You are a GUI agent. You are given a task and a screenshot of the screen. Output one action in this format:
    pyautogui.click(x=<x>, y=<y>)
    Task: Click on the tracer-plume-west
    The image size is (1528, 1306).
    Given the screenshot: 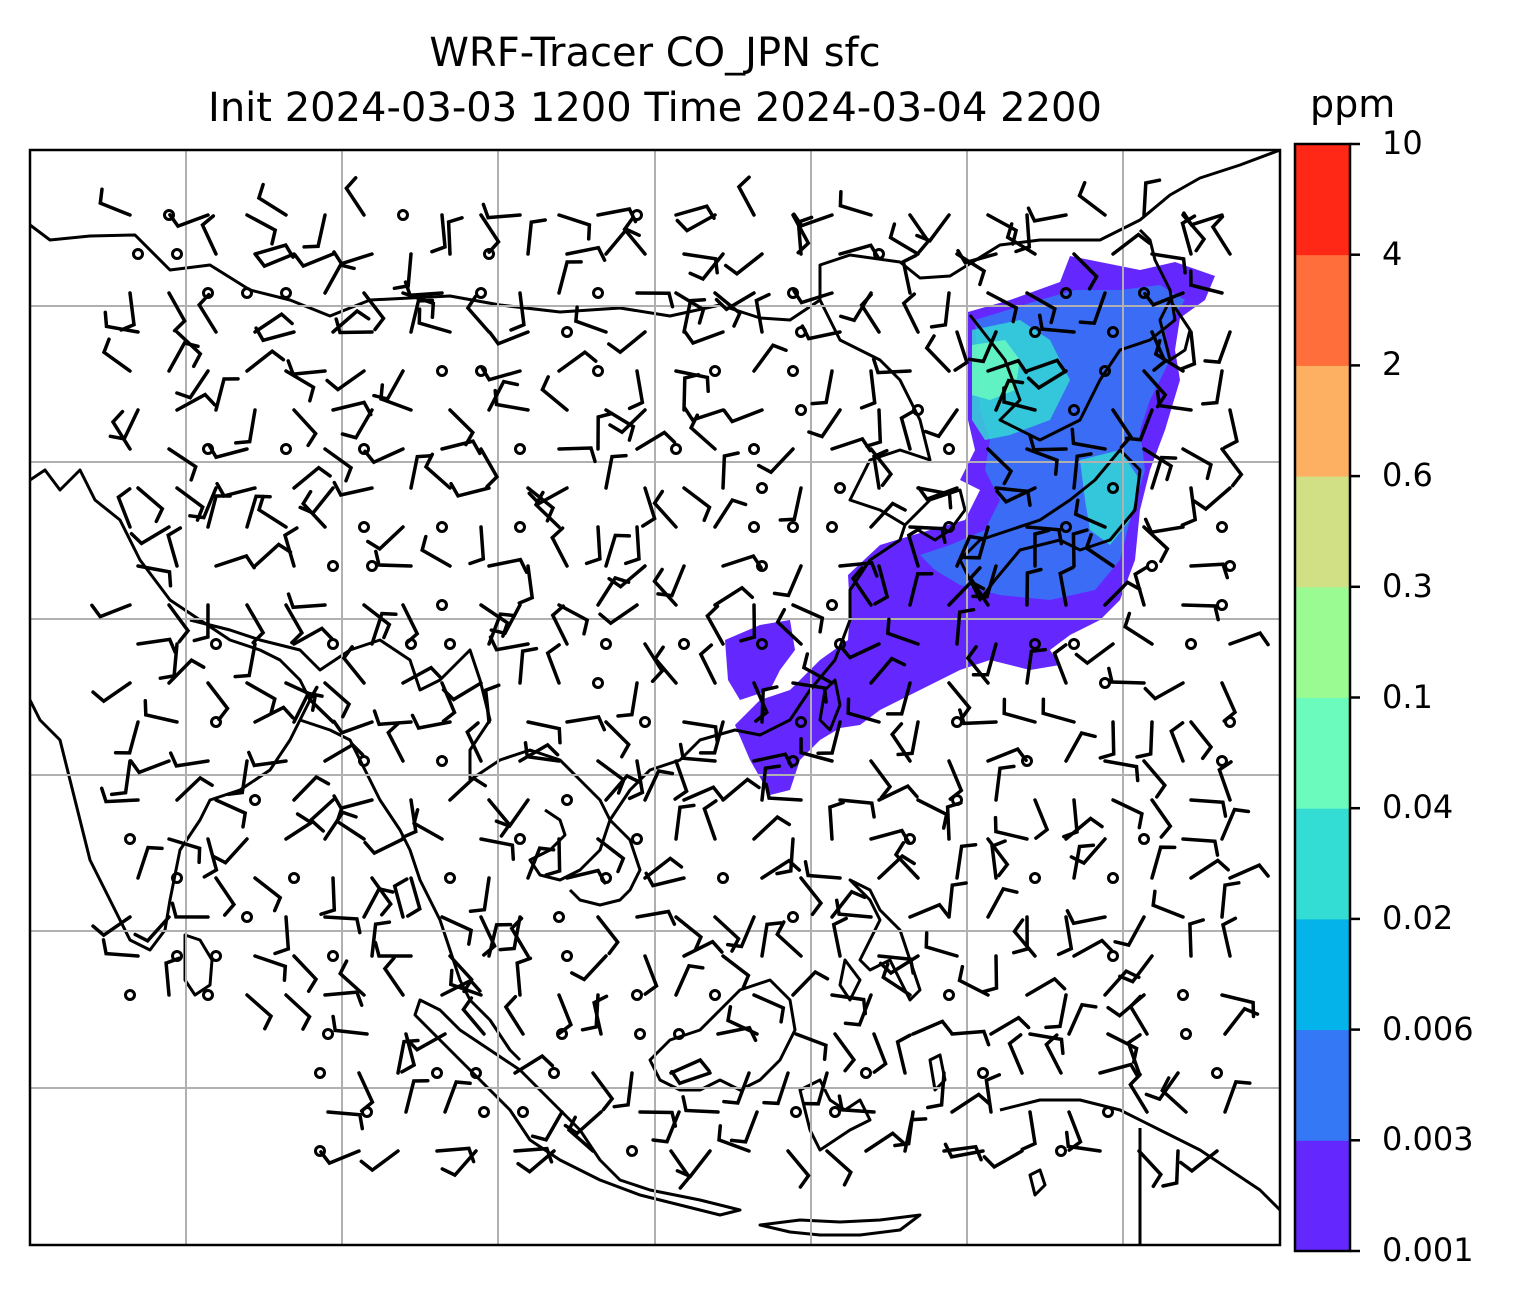 What is the action you would take?
    pyautogui.click(x=760, y=660)
    